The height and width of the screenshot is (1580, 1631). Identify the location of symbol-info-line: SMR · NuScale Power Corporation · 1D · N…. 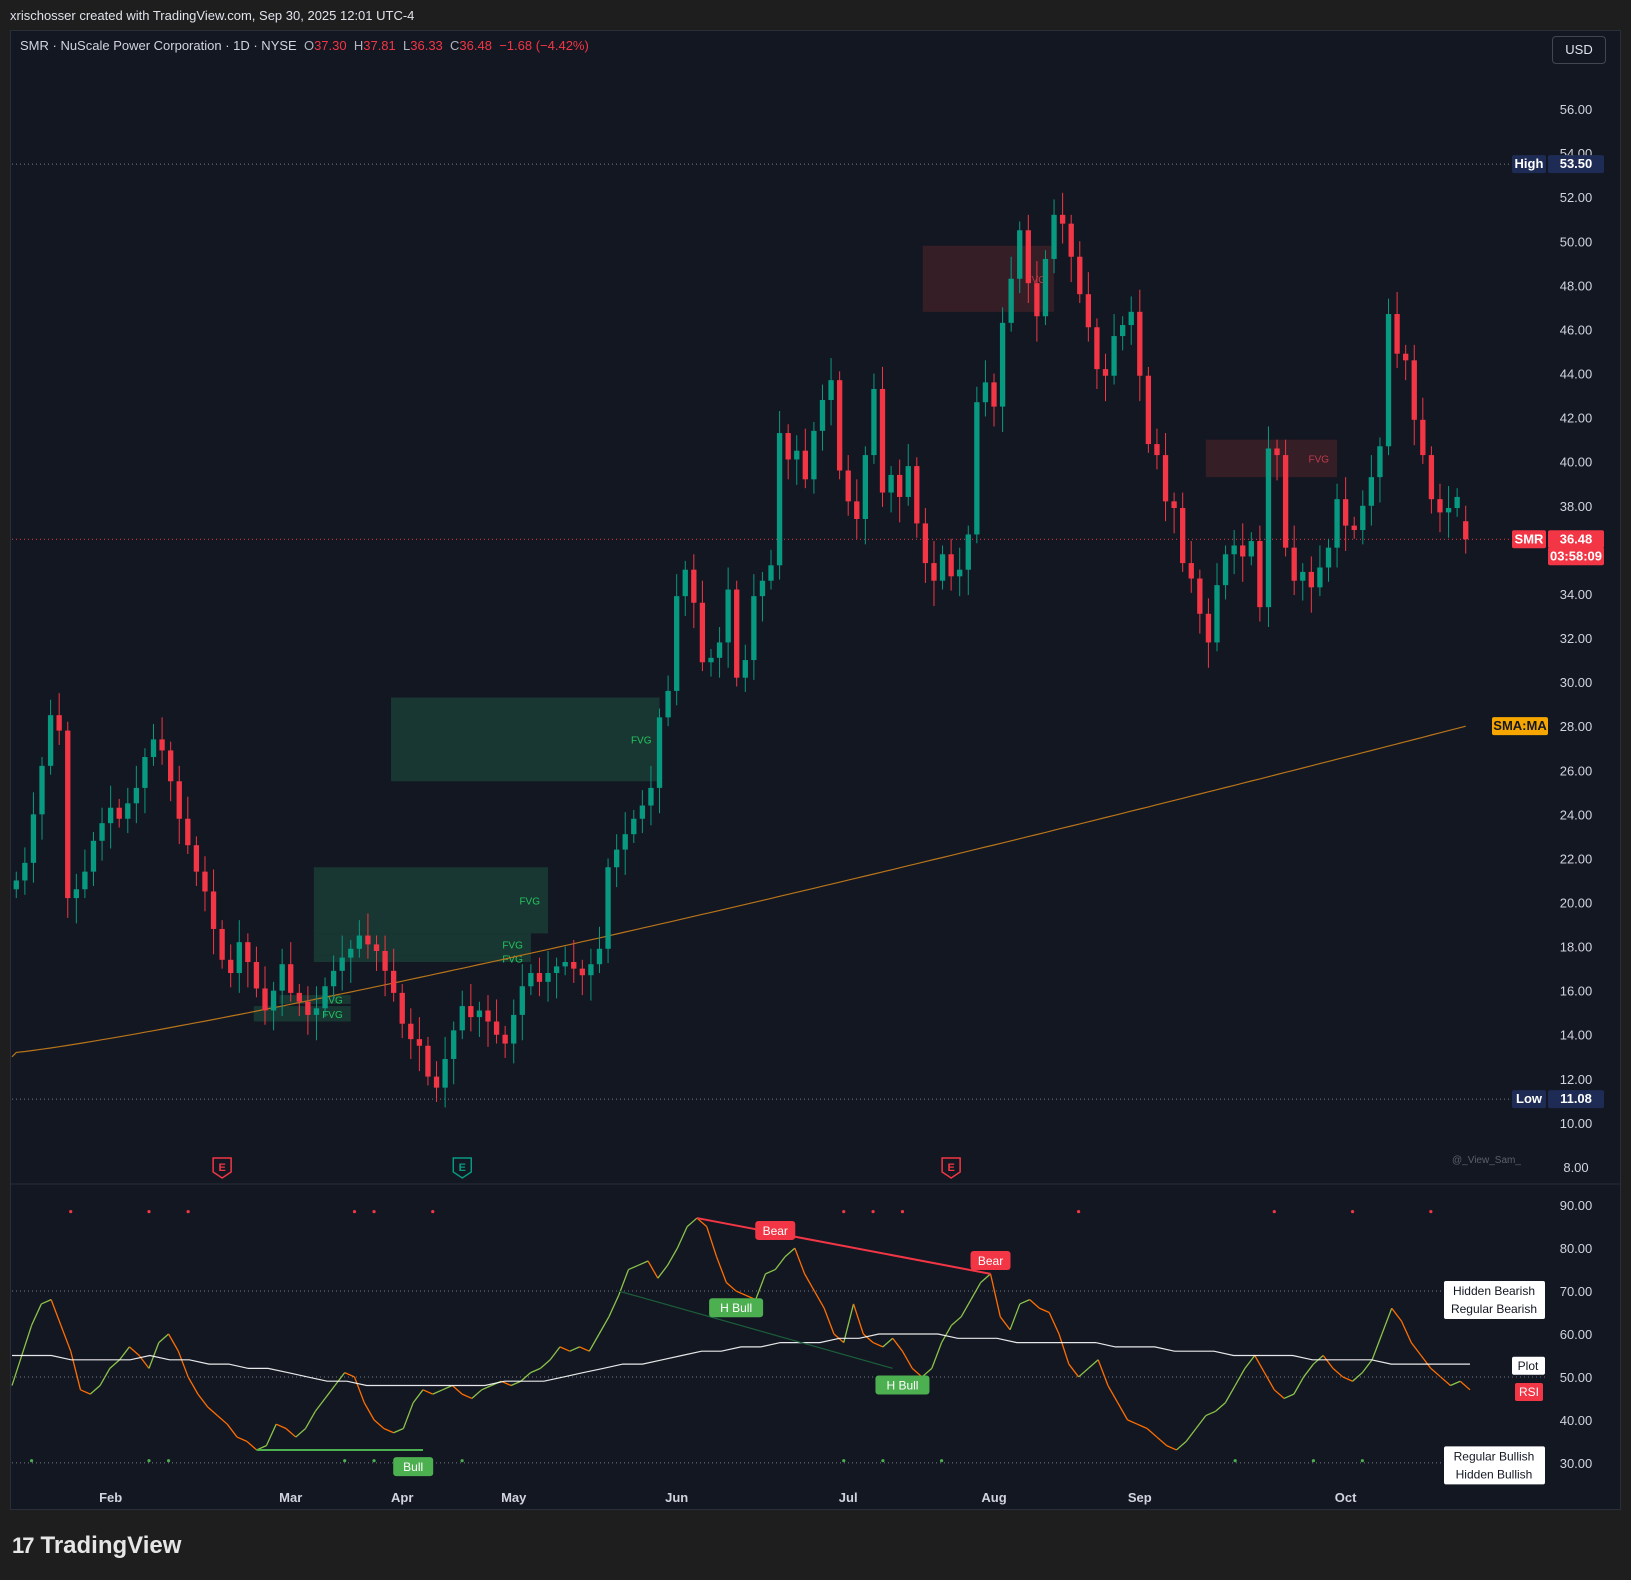
(304, 45).